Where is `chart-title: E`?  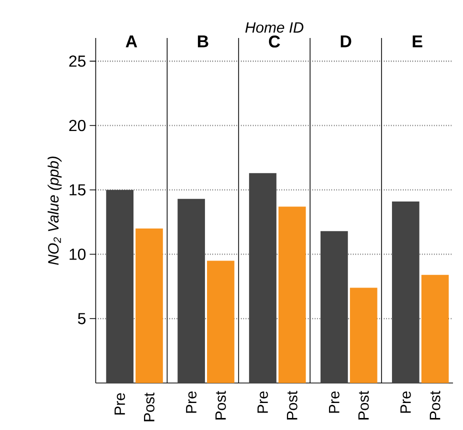 chart-title: E is located at coordinates (417, 42).